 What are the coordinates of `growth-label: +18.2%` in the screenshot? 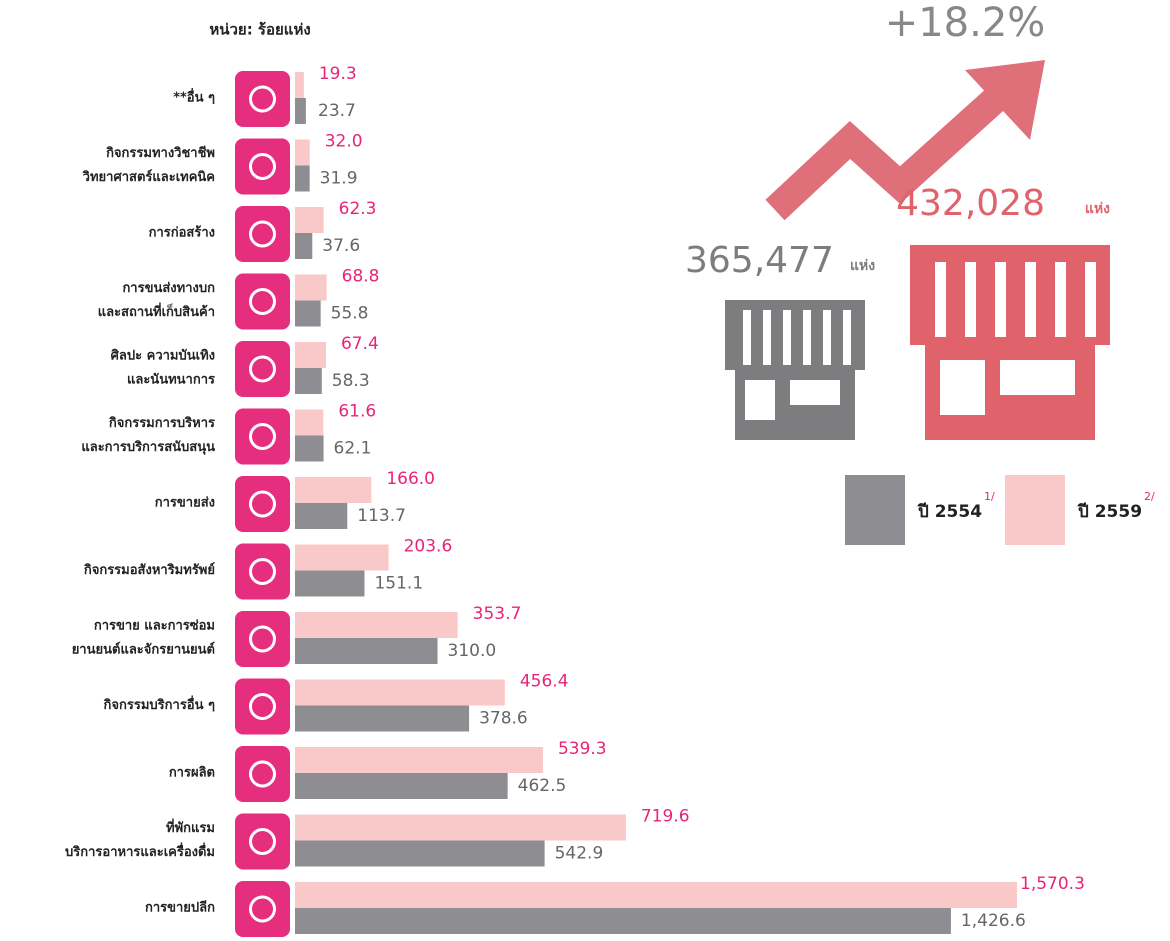 It's located at (965, 23).